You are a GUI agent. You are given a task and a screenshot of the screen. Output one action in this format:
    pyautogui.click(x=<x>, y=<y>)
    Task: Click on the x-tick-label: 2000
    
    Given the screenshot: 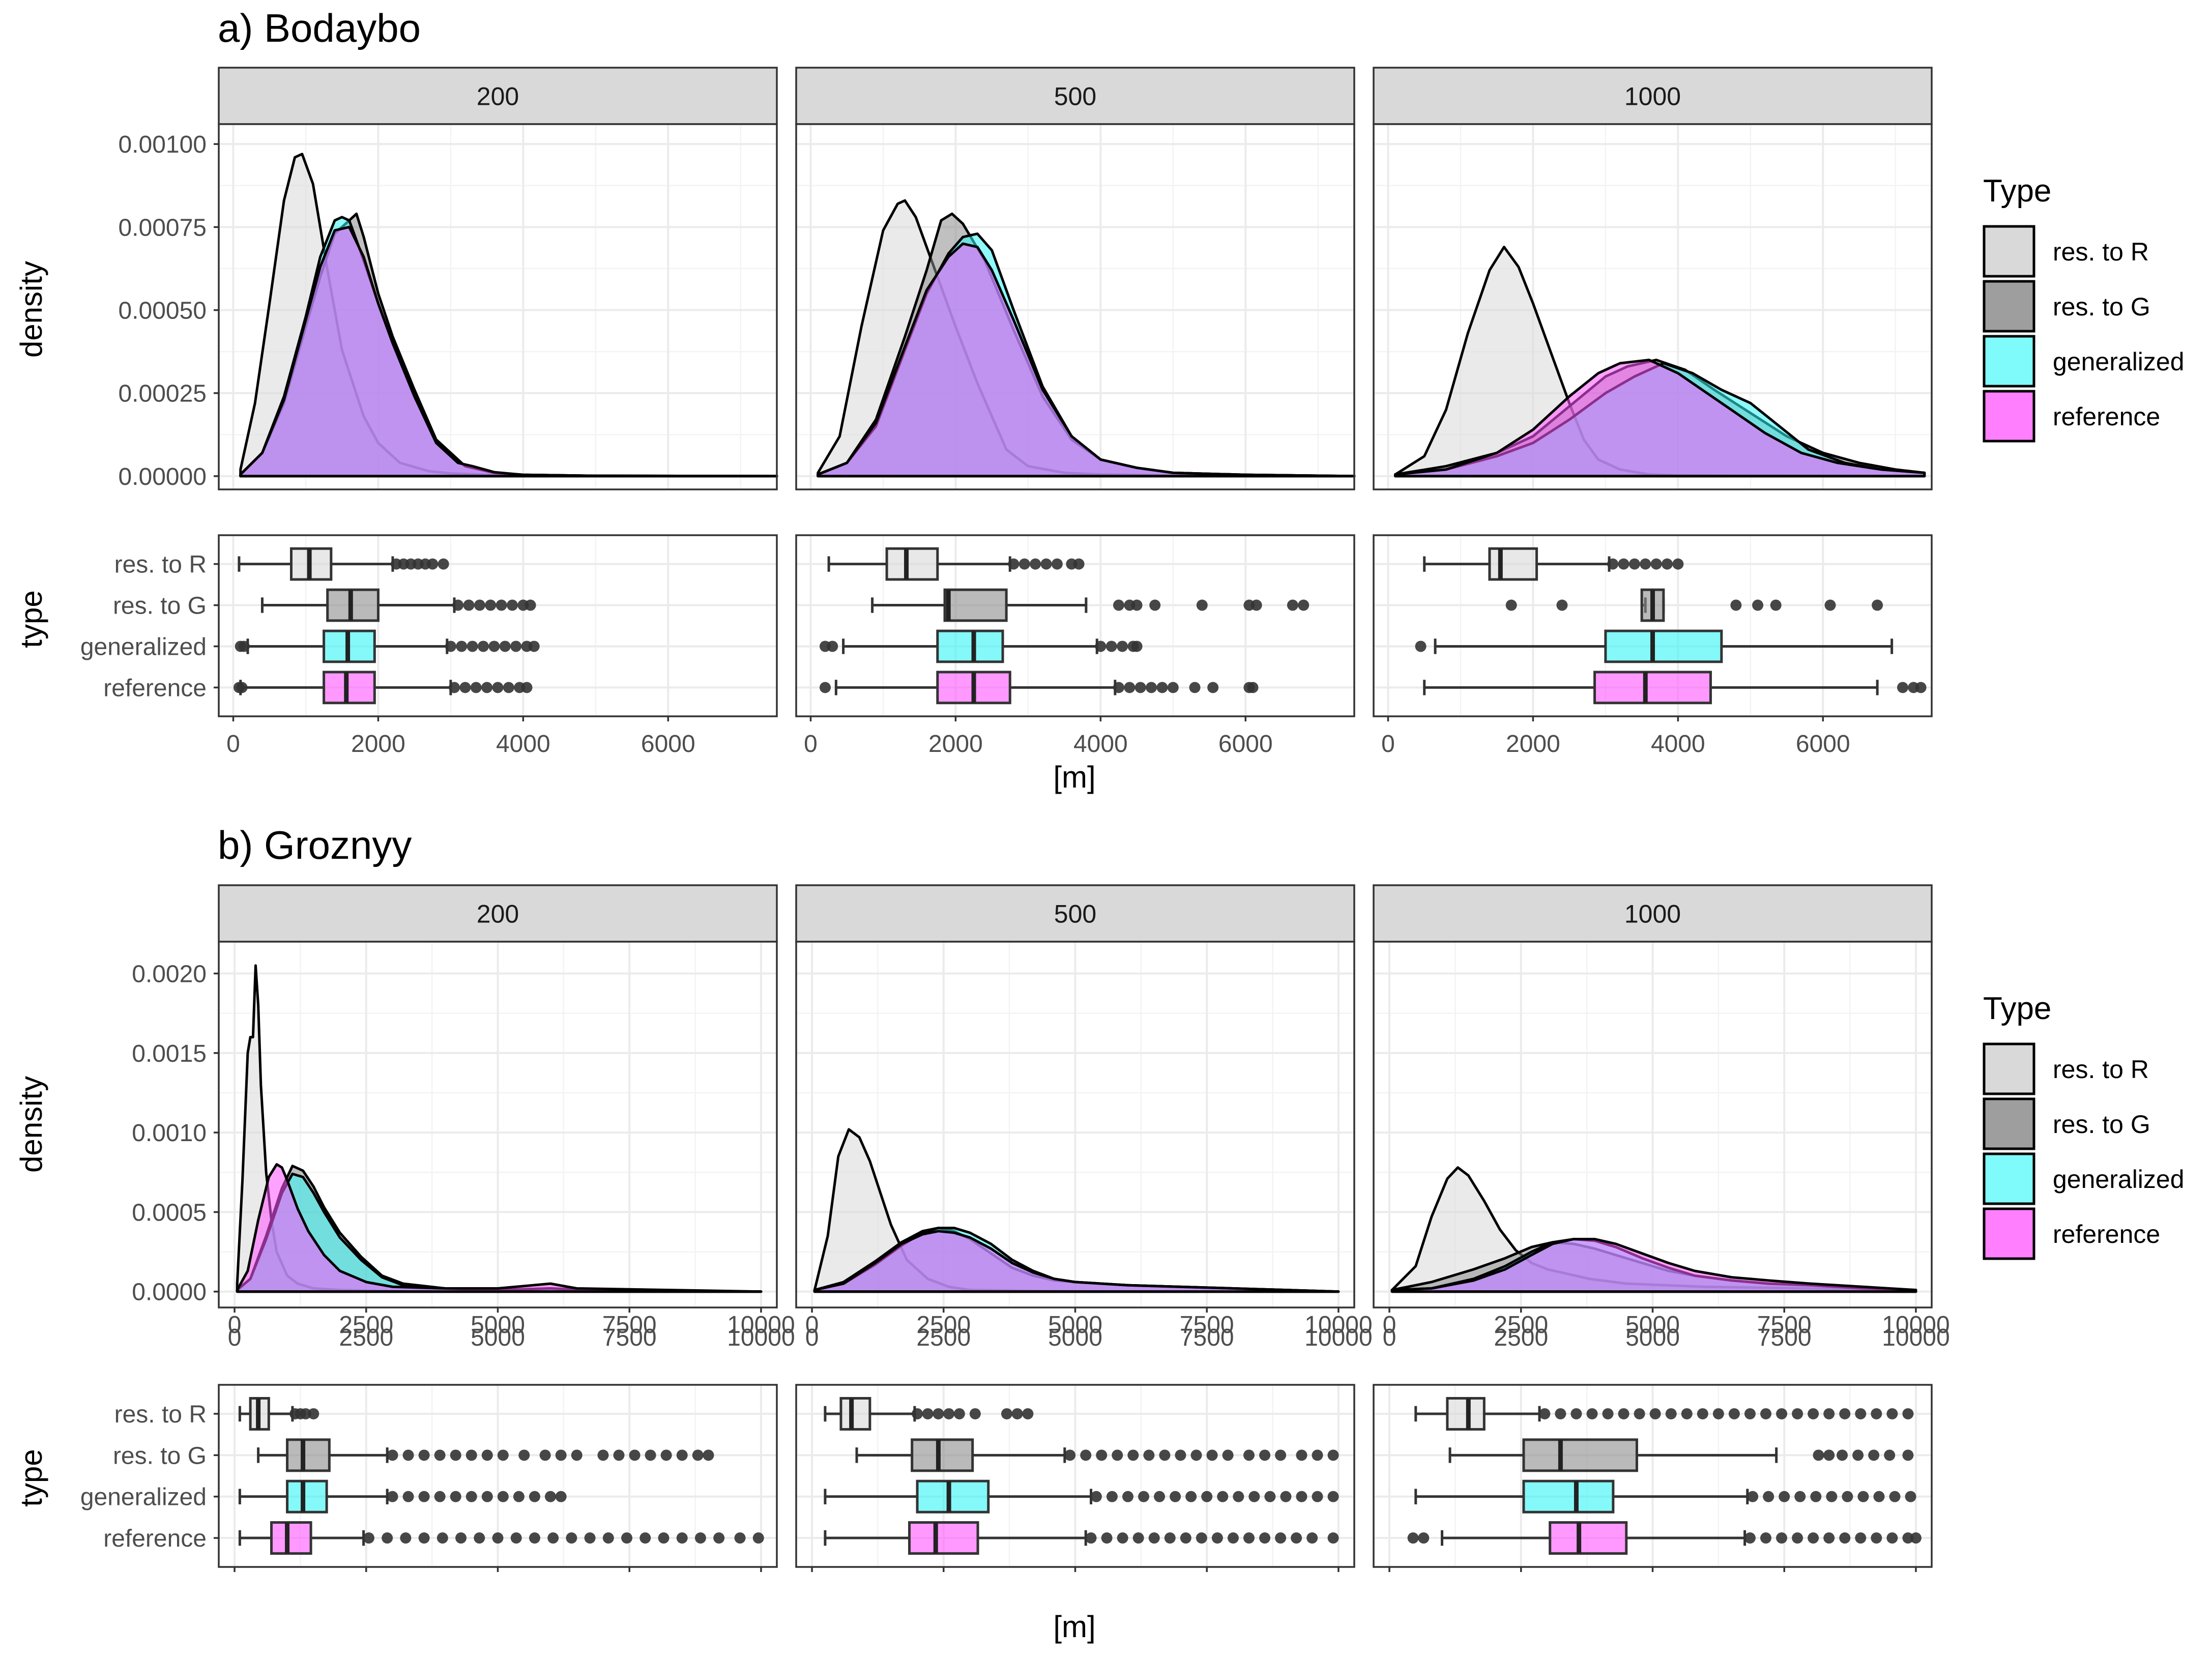 What is the action you would take?
    pyautogui.click(x=1533, y=744)
    